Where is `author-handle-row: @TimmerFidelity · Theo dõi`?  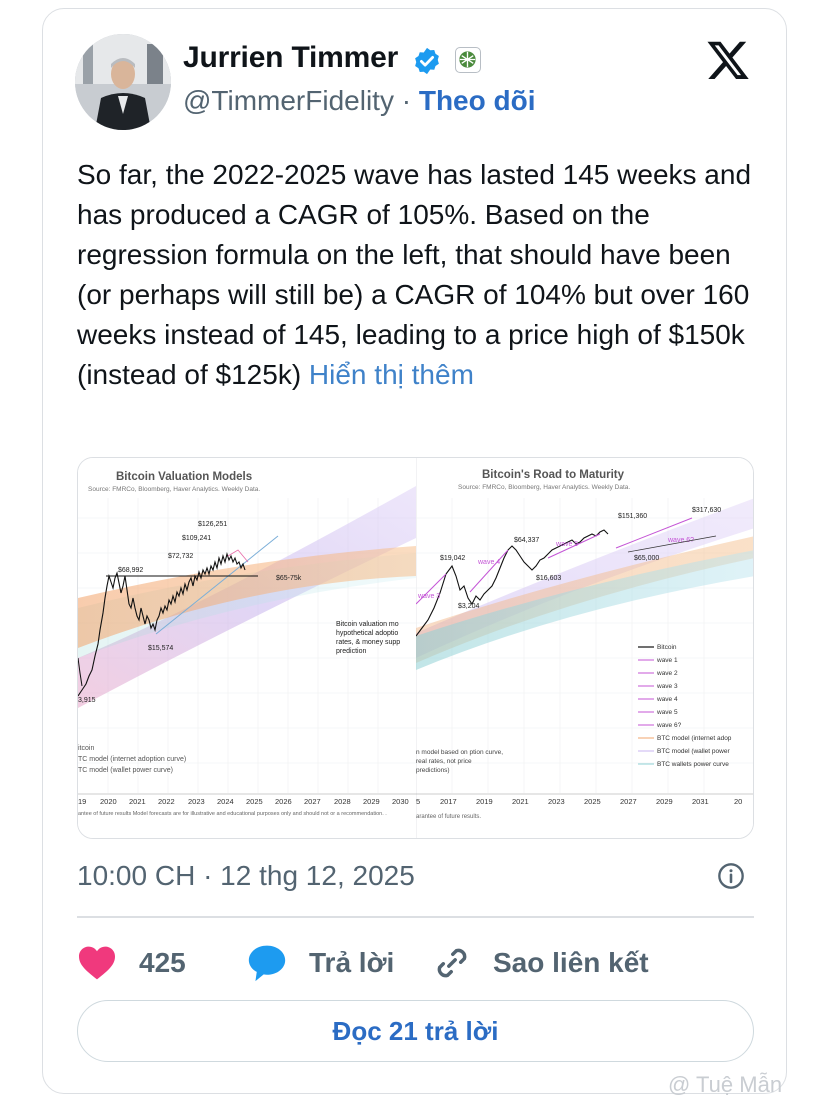 author-handle-row: @TimmerFidelity · Theo dõi is located at coordinates (359, 101).